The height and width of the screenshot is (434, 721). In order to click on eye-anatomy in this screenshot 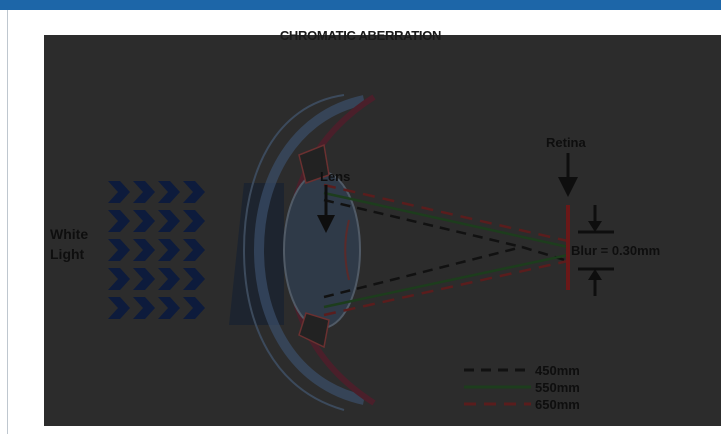, I will do `click(302, 252)`.